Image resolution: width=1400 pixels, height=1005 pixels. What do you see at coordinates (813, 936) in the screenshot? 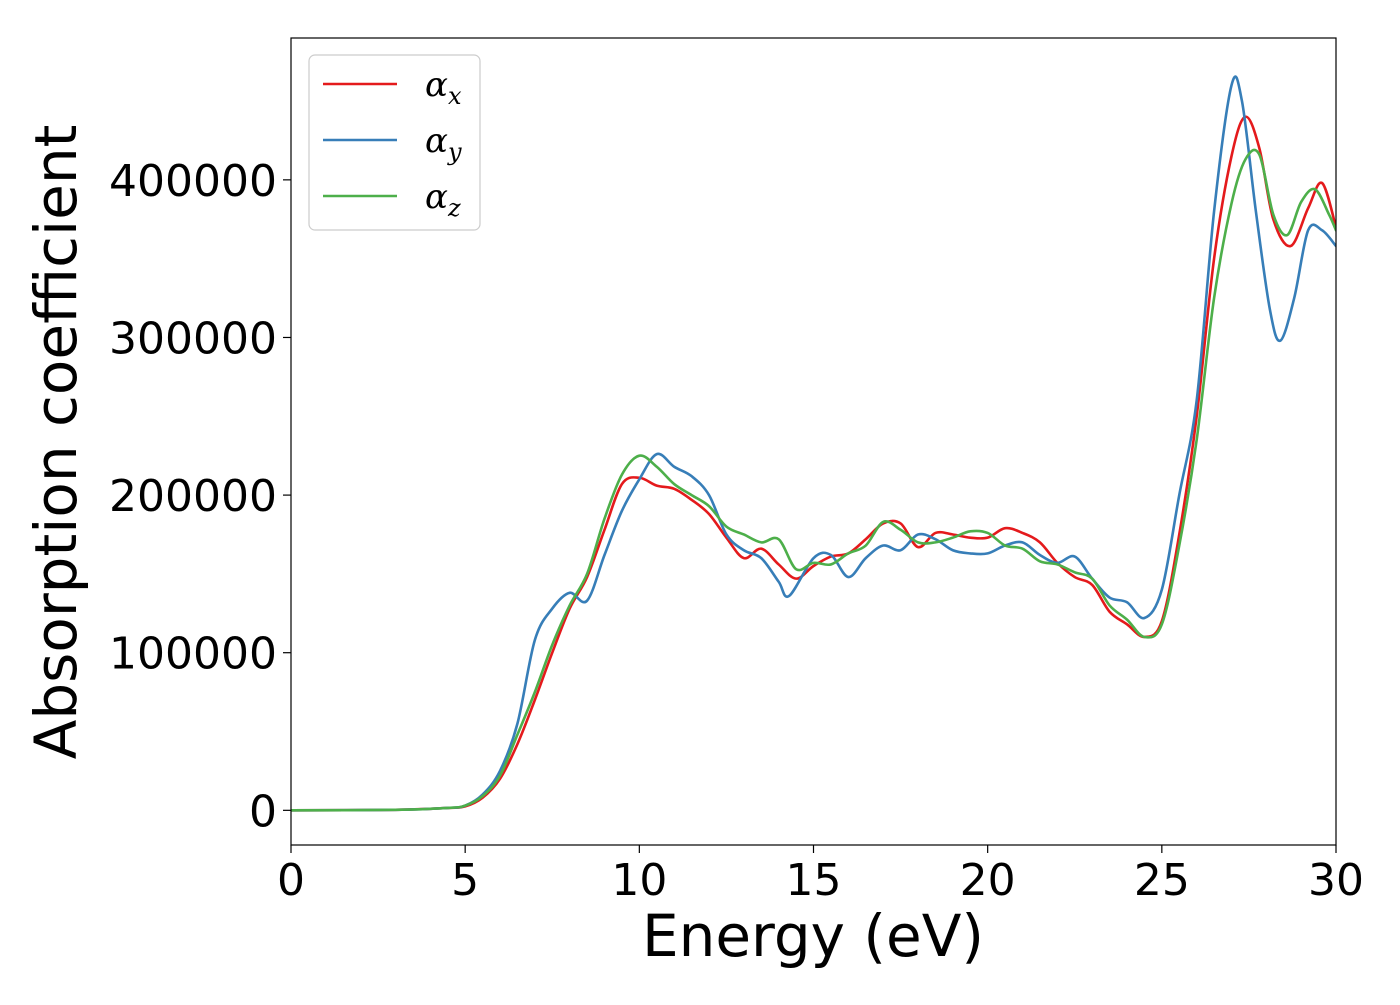
I see `x-axis-title: Energy (eV)` at bounding box center [813, 936].